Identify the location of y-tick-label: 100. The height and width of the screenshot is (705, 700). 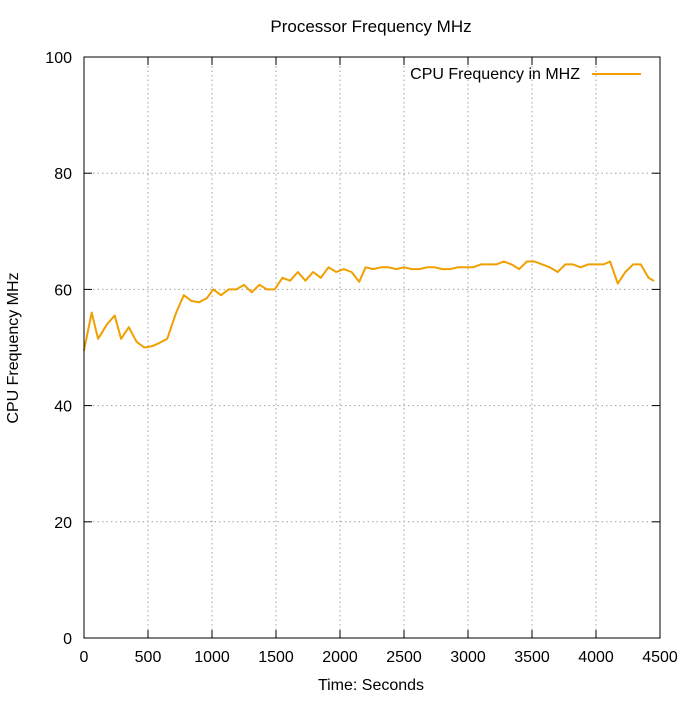
(58, 58).